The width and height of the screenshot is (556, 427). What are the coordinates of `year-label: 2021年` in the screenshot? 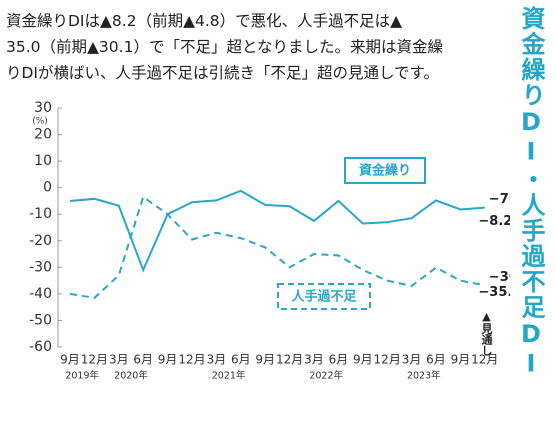 It's located at (229, 376).